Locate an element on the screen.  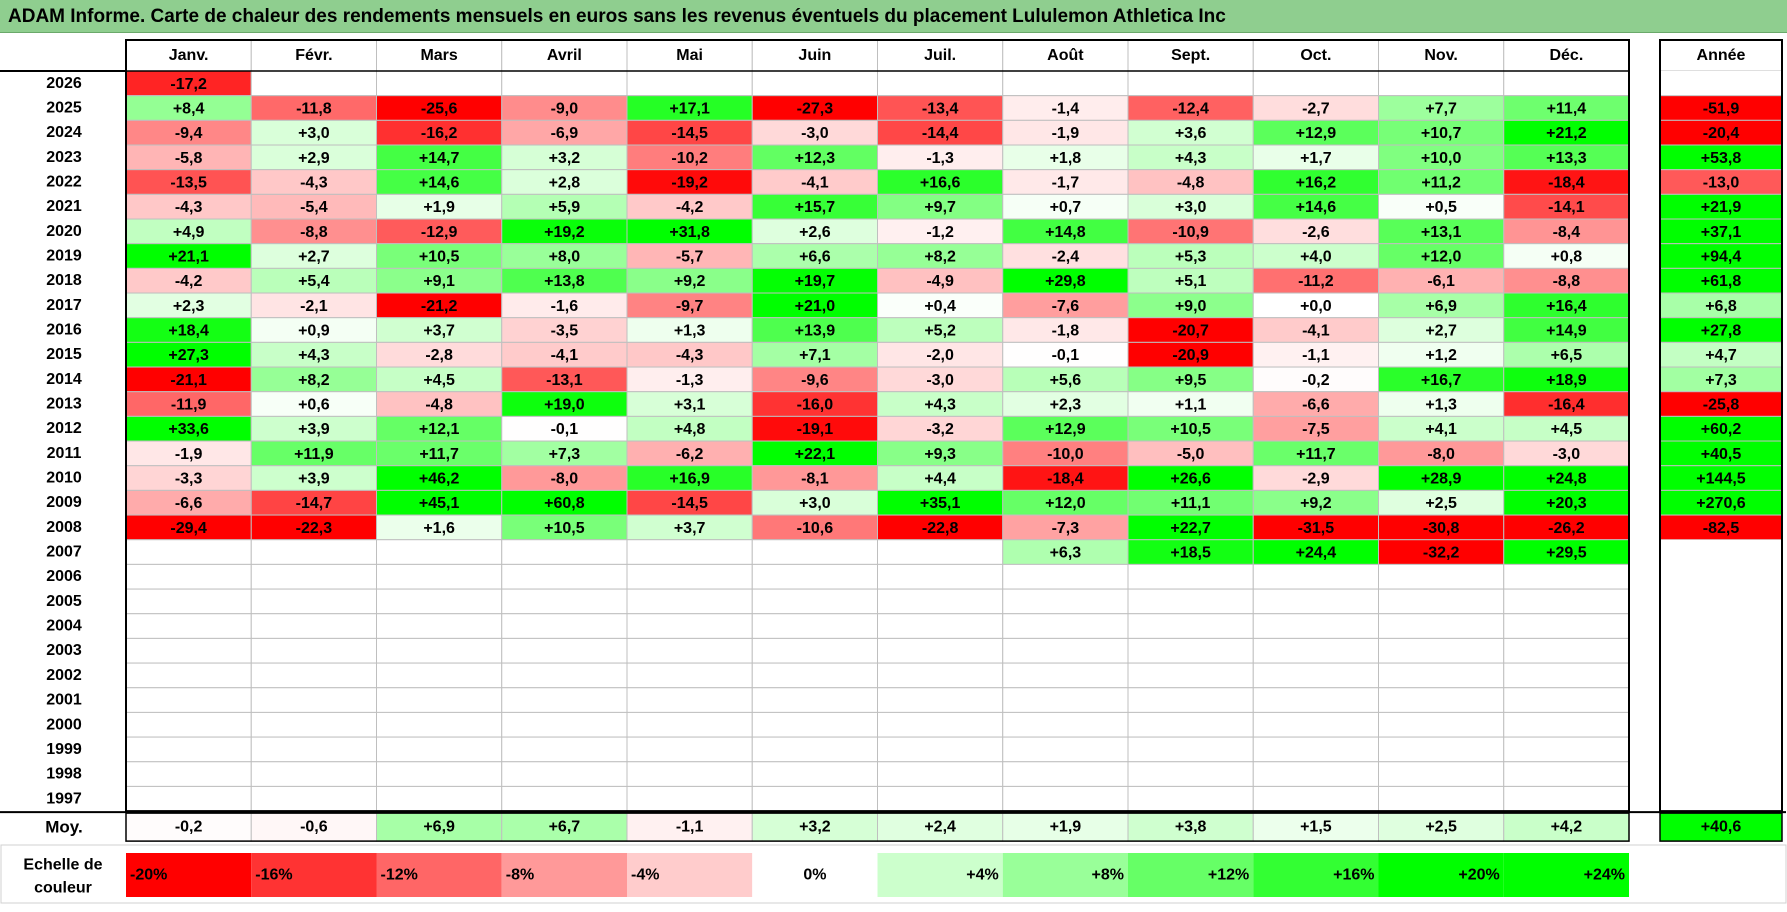
heatmap-cell-value: +28,9 is located at coordinates (1441, 479).